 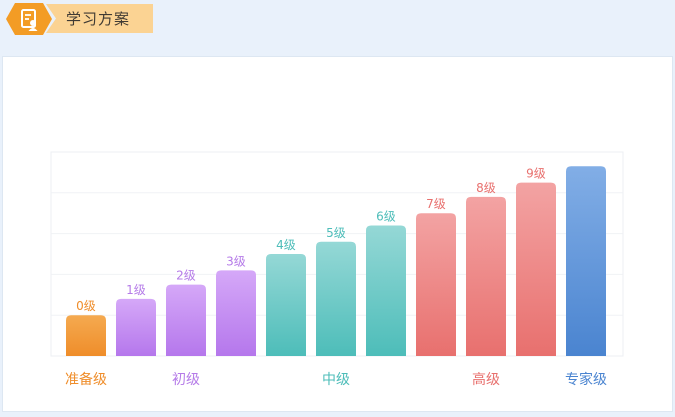 What do you see at coordinates (536, 174) in the screenshot?
I see `bar-value-label-9: 9级` at bounding box center [536, 174].